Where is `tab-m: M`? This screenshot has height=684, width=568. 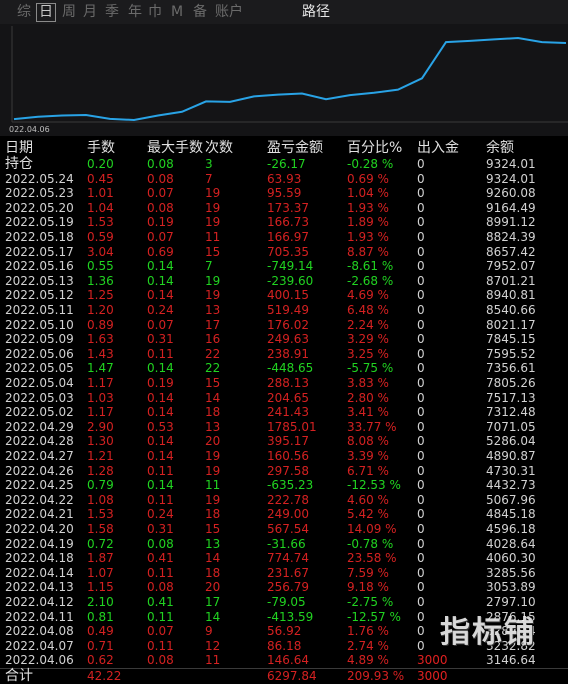
tab-m: M is located at coordinates (177, 12).